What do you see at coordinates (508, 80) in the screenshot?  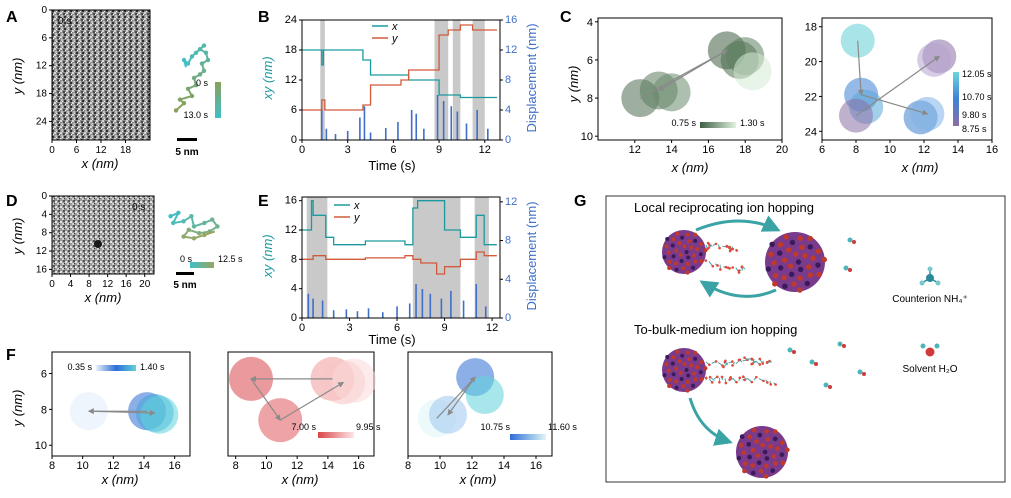 I see `y-right-tick-label: 8` at bounding box center [508, 80].